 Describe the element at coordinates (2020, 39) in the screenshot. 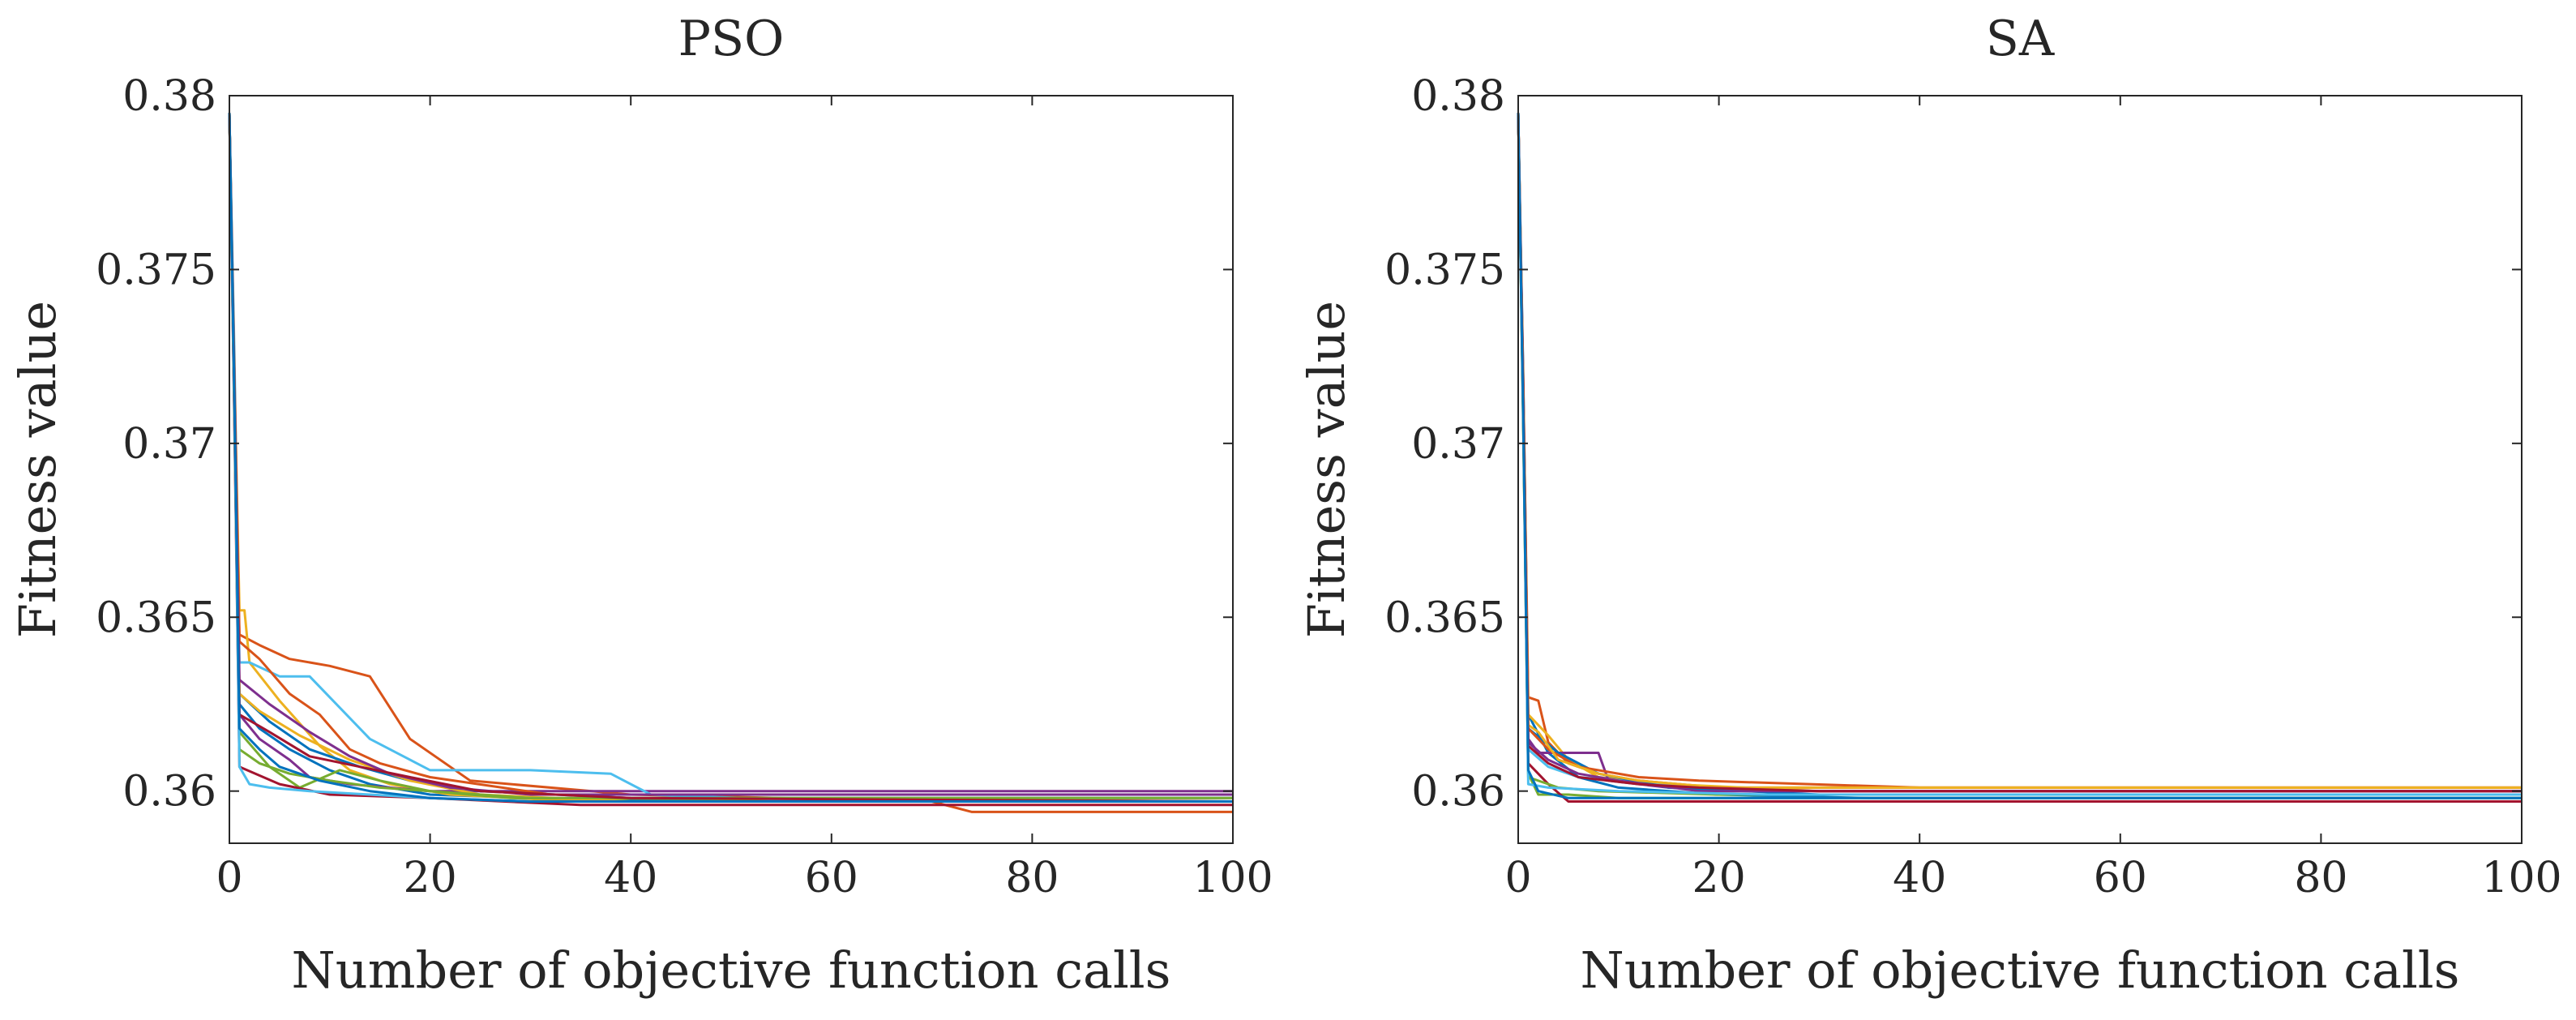

I see `chart-title: SA` at that location.